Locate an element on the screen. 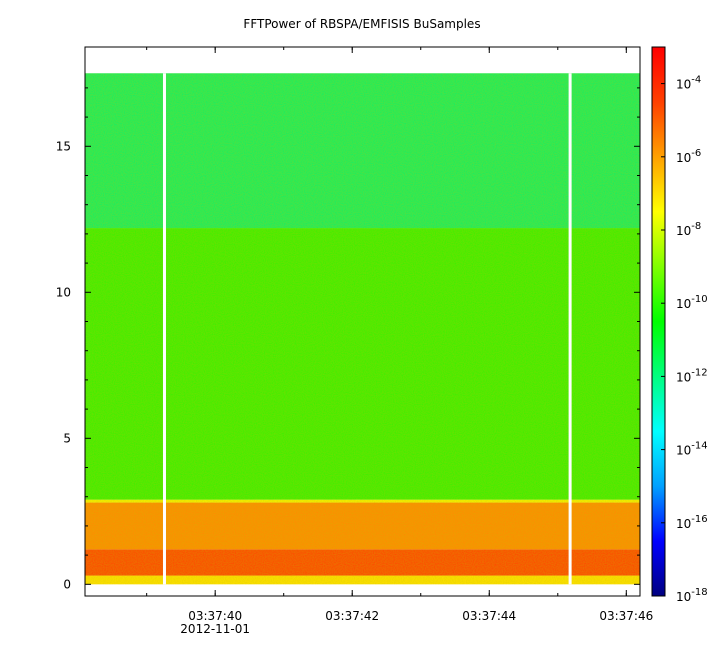 The image size is (724, 660). colorbar-gradient is located at coordinates (658, 321).